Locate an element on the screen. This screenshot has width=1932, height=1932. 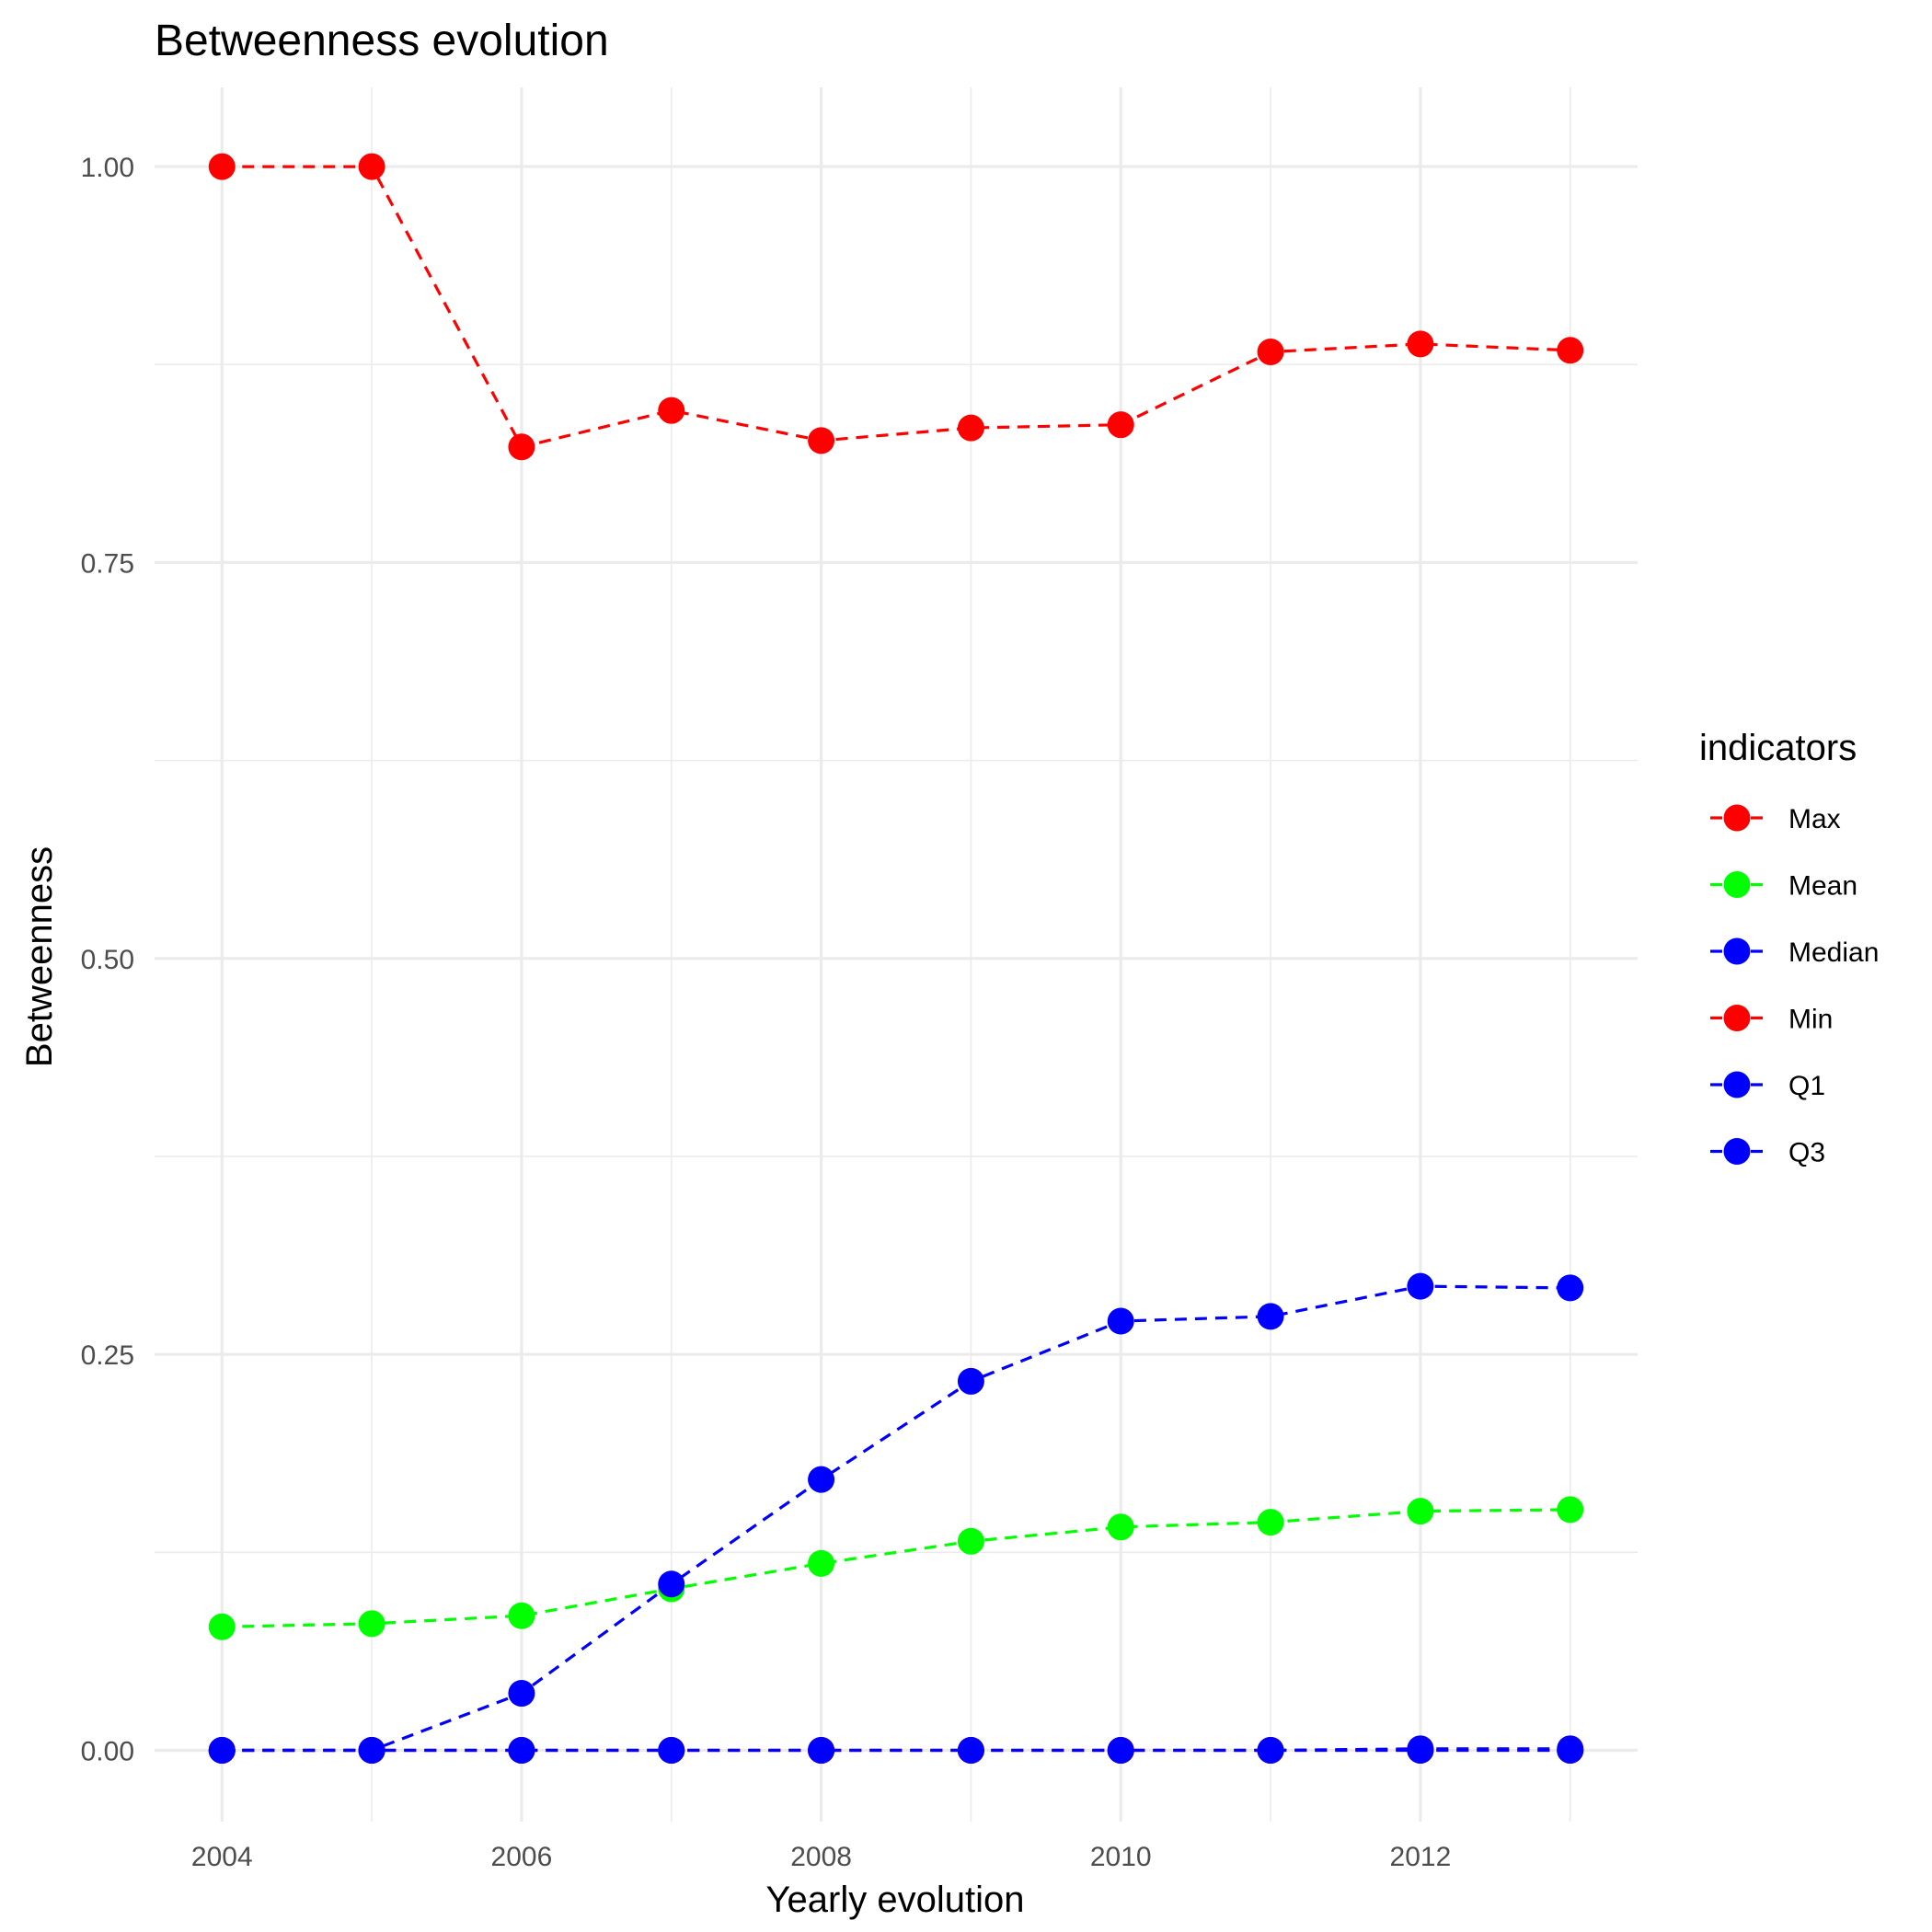
legend-item-min: Min is located at coordinates (1771, 1020).